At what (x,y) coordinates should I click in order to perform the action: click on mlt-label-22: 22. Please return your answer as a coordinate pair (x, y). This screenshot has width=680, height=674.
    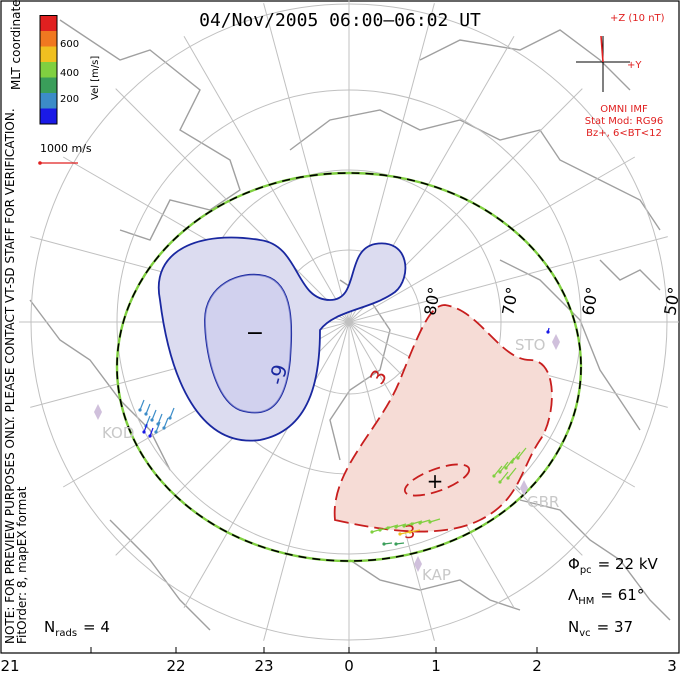
    Looking at the image, I should click on (175, 665).